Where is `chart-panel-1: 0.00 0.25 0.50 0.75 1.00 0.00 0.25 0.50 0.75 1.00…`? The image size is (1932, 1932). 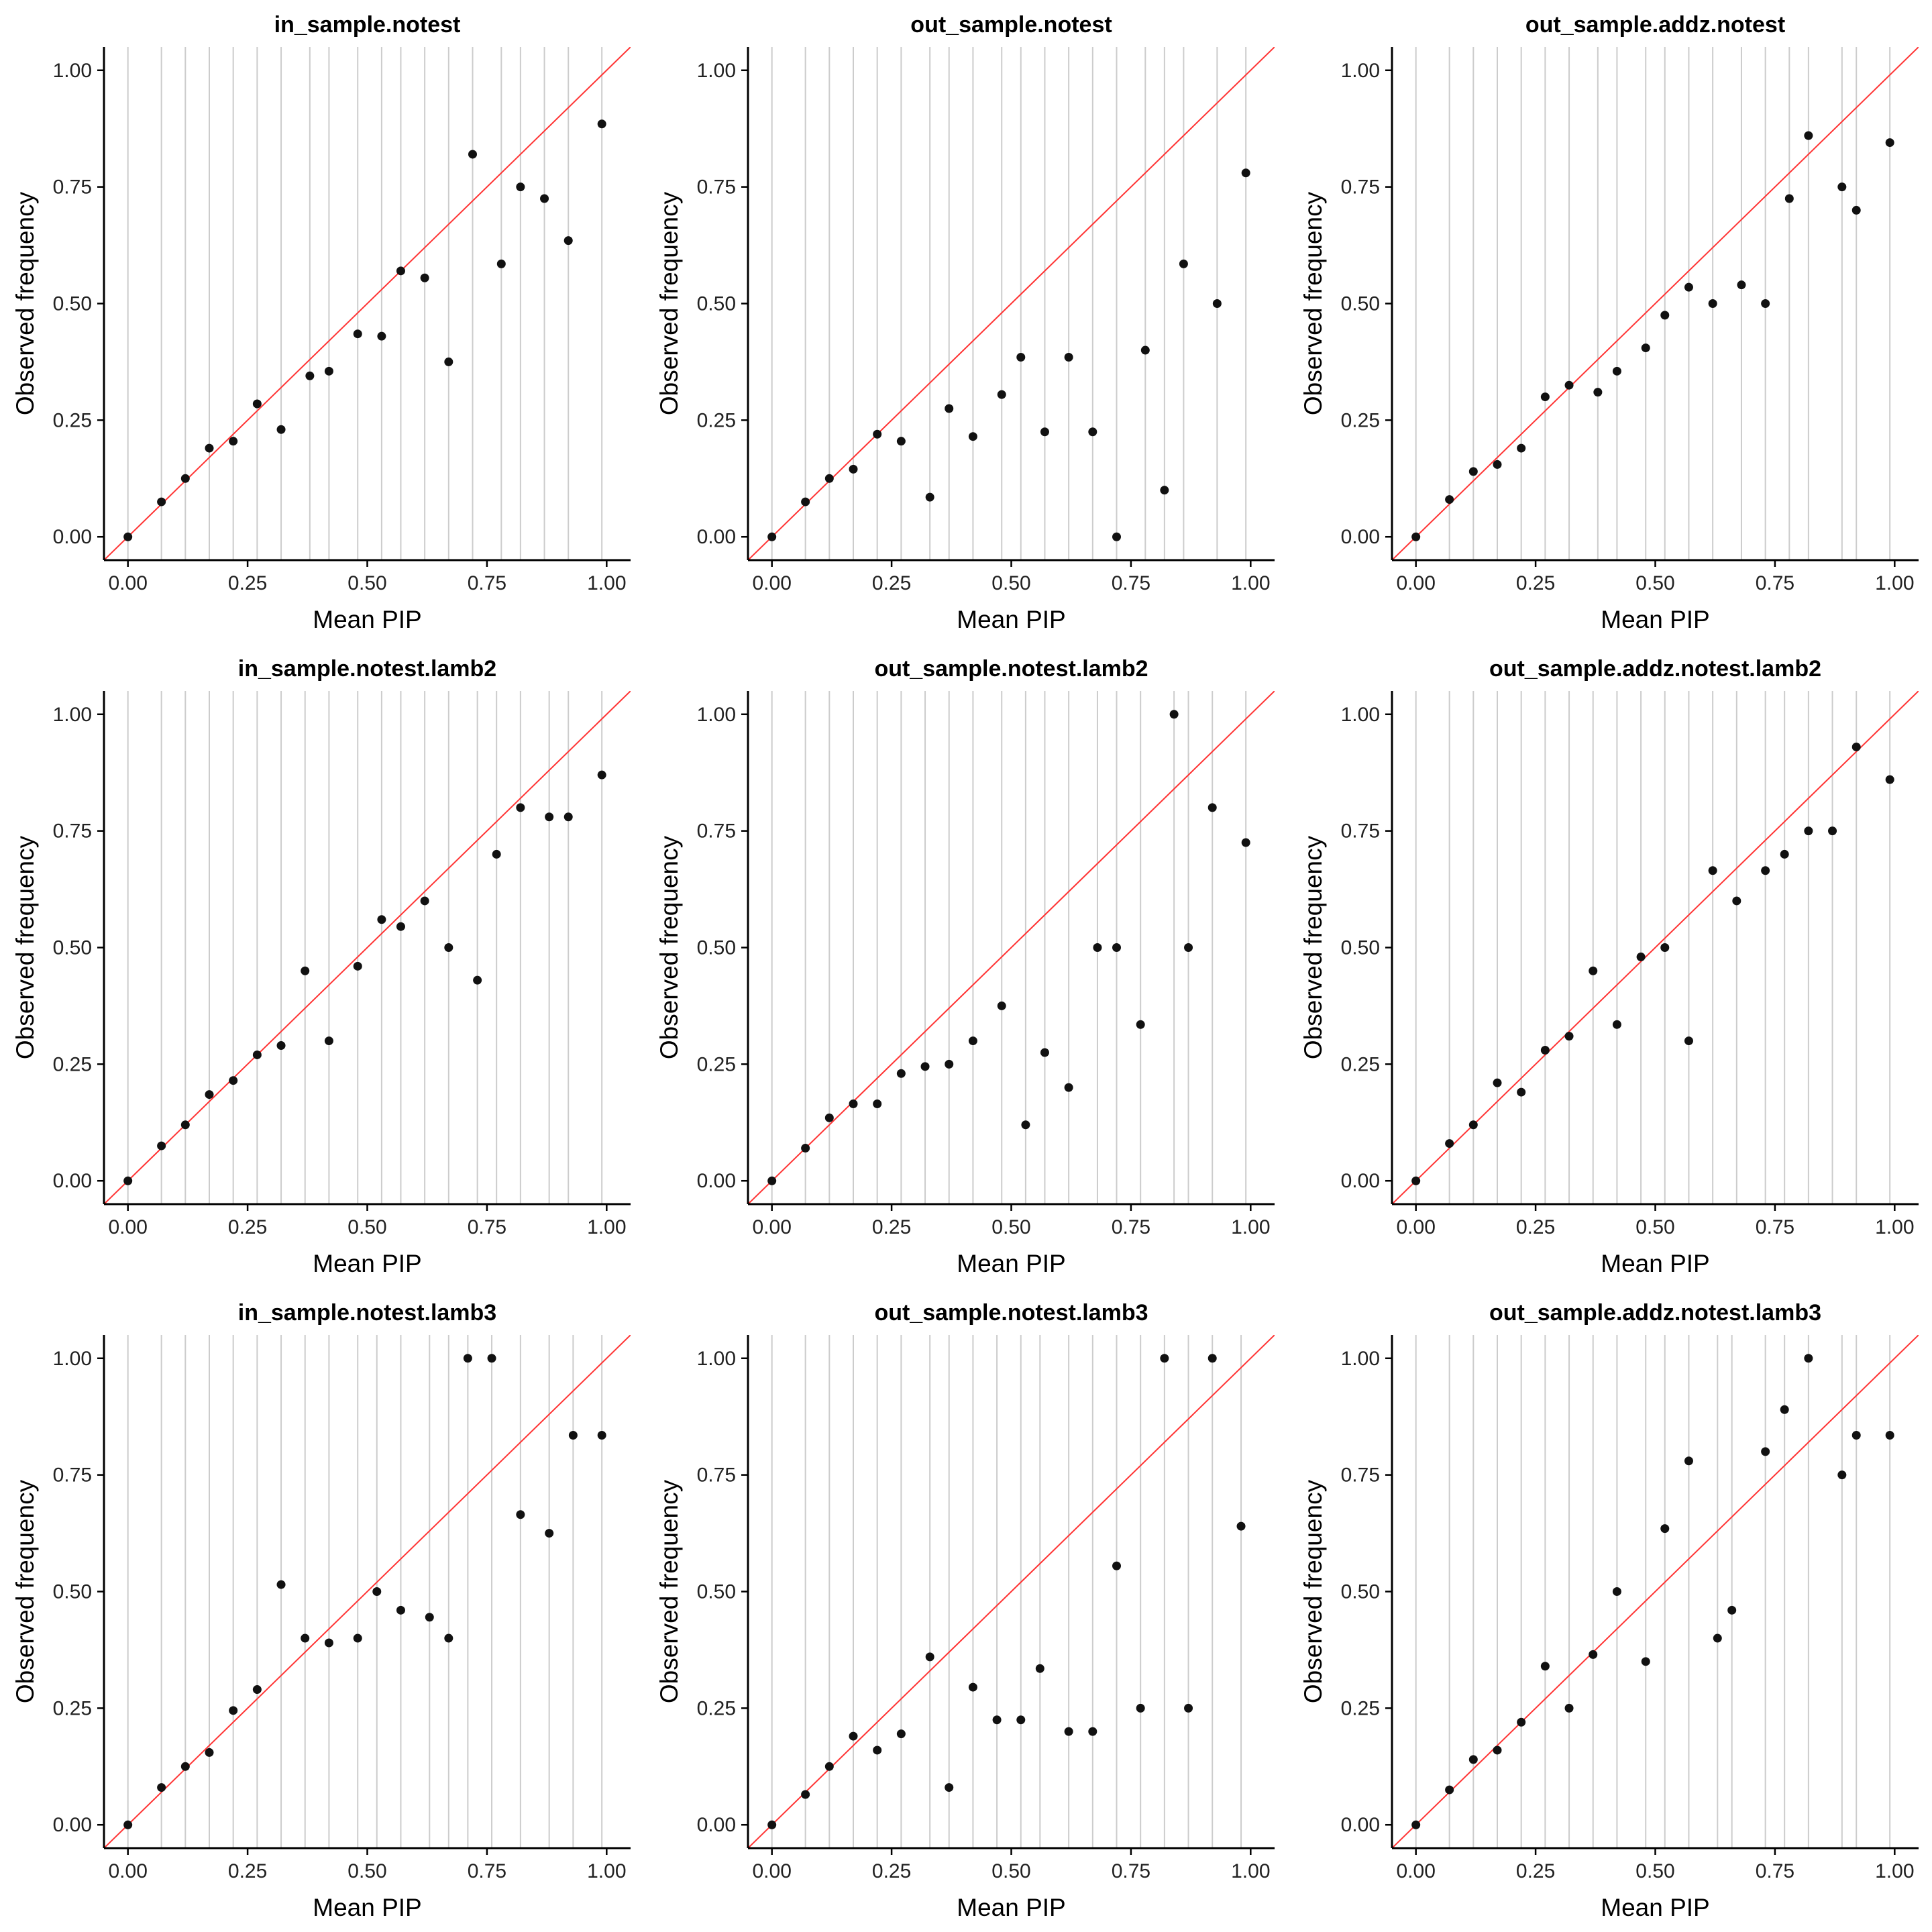
chart-panel-1: 0.00 0.25 0.50 0.75 1.00 0.00 0.25 0.50 0.75 1.00… is located at coordinates (321, 322).